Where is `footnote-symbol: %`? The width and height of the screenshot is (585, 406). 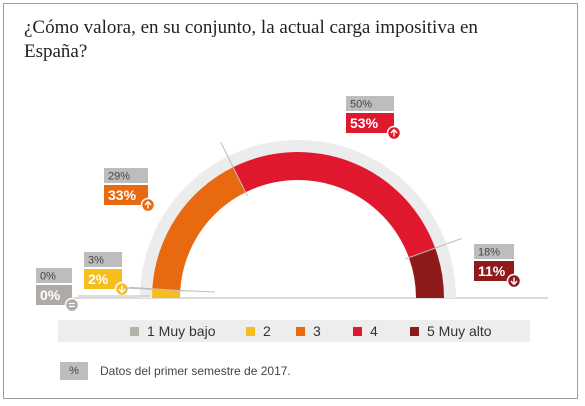
footnote-symbol: % is located at coordinates (74, 371).